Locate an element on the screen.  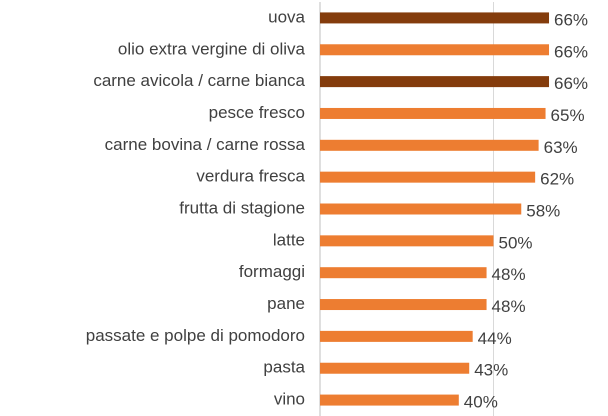
category-label: vino is located at coordinates (289, 399).